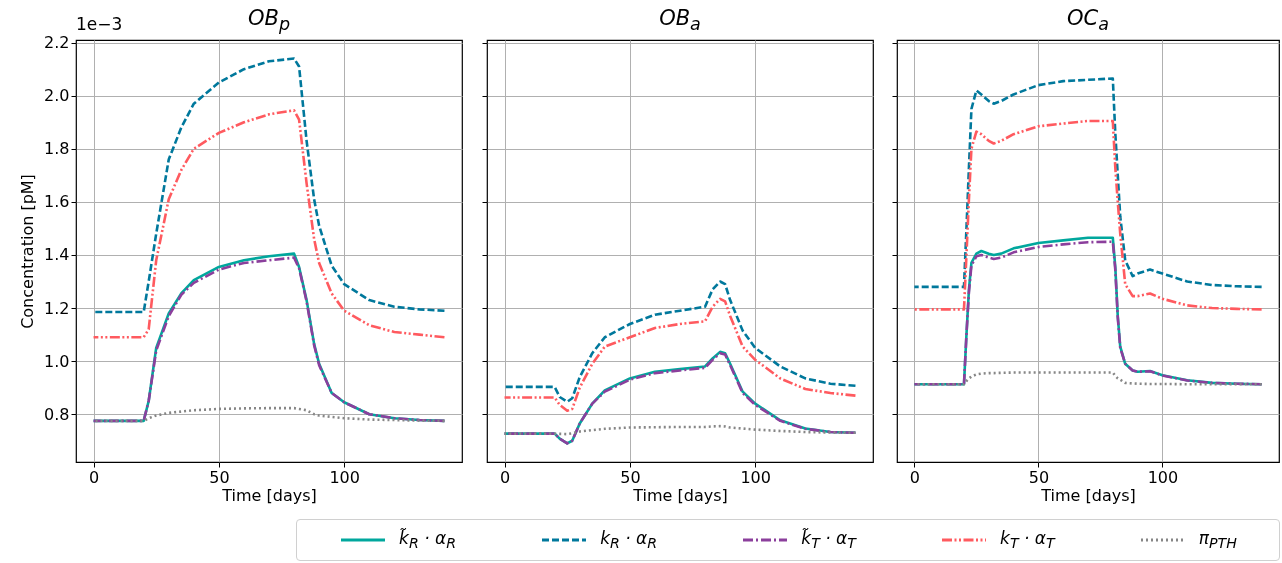 The image size is (1282, 563). What do you see at coordinates (1217, 540) in the screenshot?
I see `legend-label: π$_{PTH}$` at bounding box center [1217, 540].